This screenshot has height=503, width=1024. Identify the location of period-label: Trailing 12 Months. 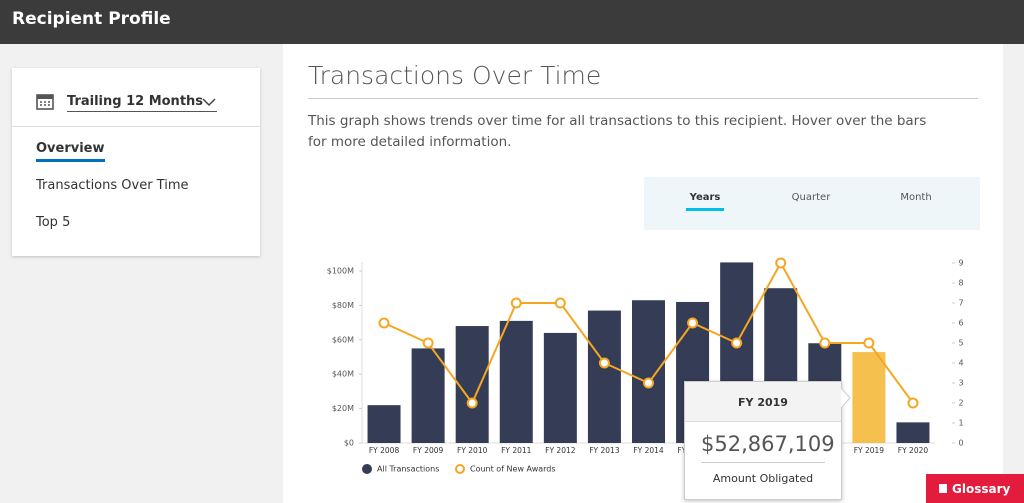
(135, 101).